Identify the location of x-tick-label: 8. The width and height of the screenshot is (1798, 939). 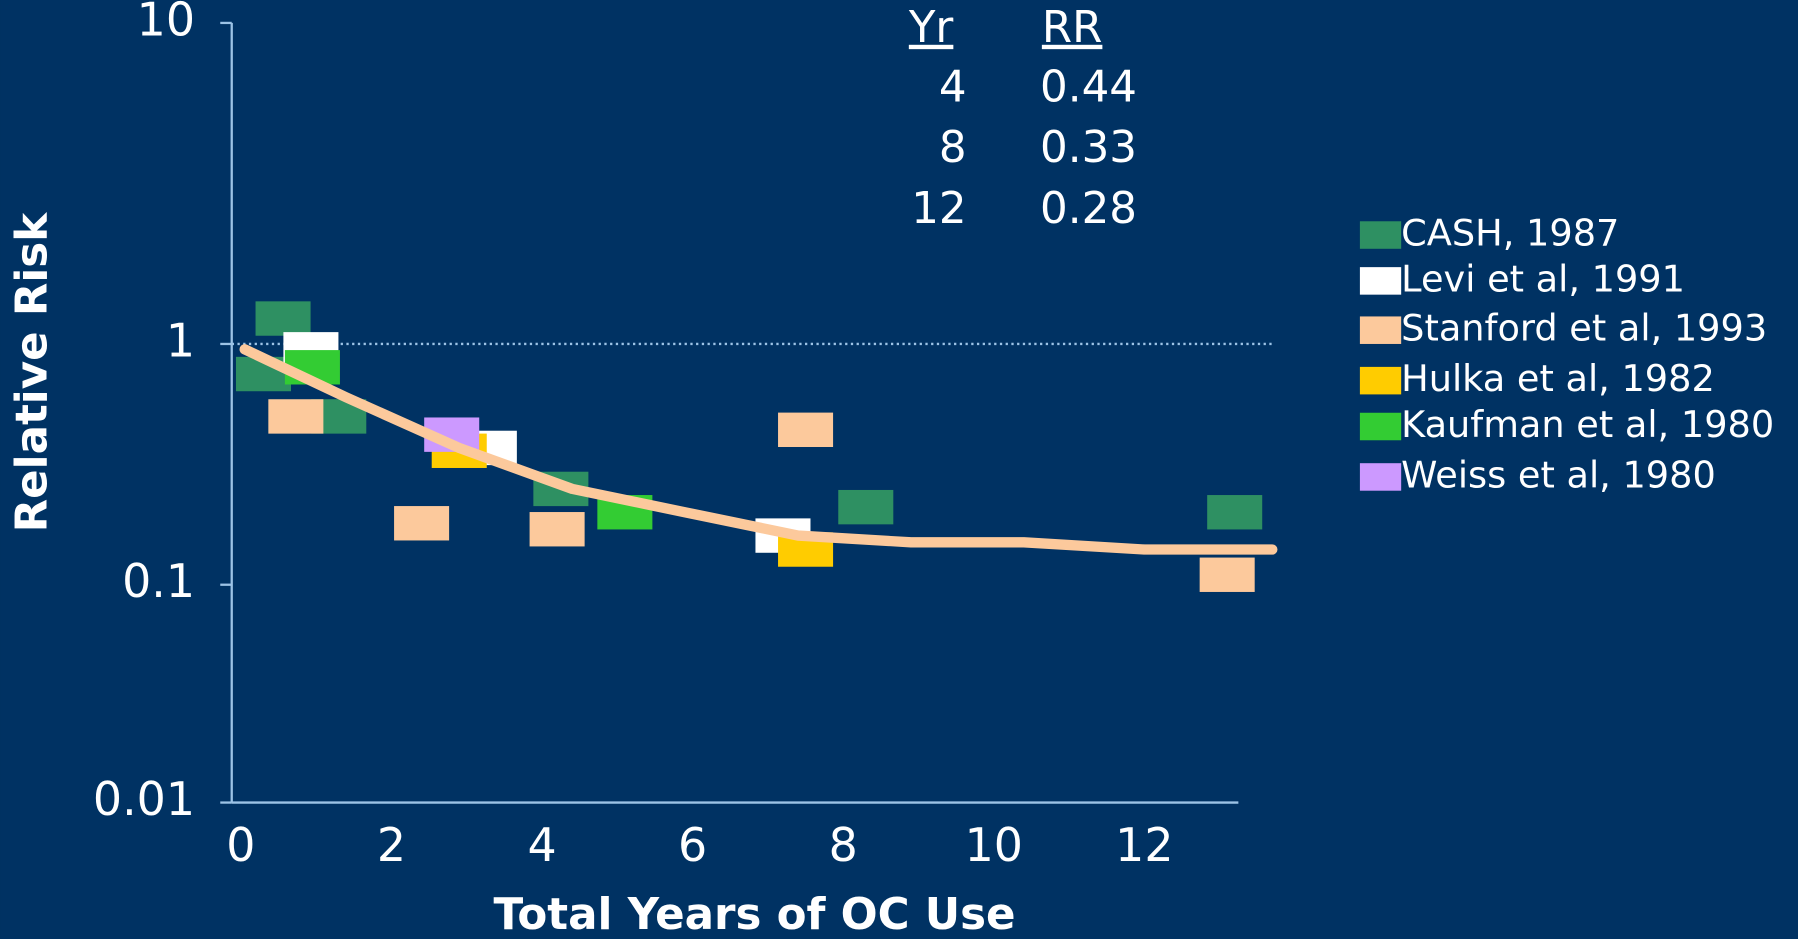
(843, 845).